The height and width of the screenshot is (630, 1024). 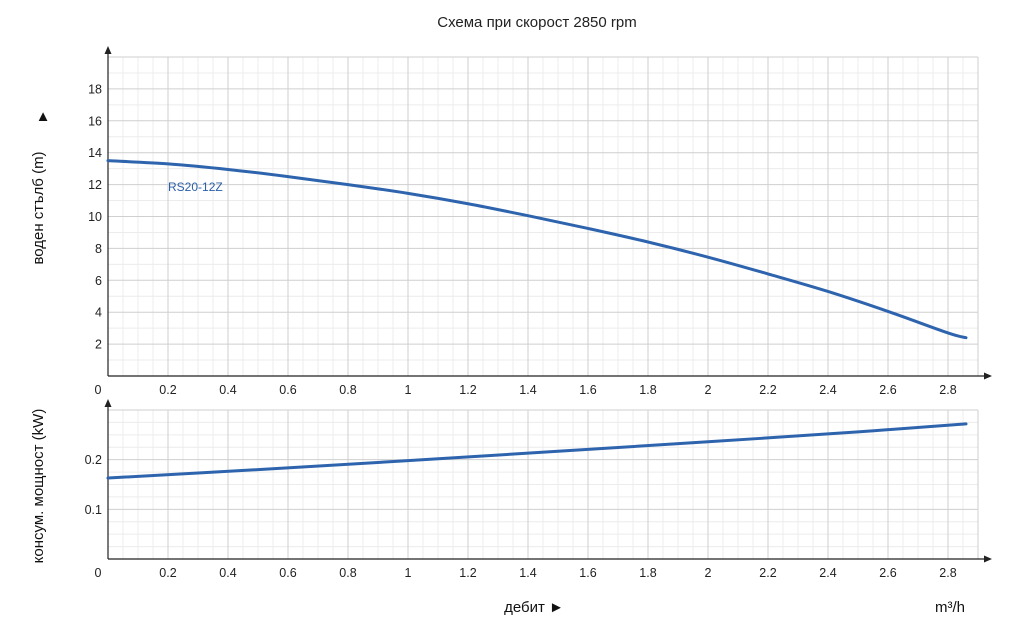 What do you see at coordinates (95, 89) in the screenshot?
I see `y-tick-label: 18` at bounding box center [95, 89].